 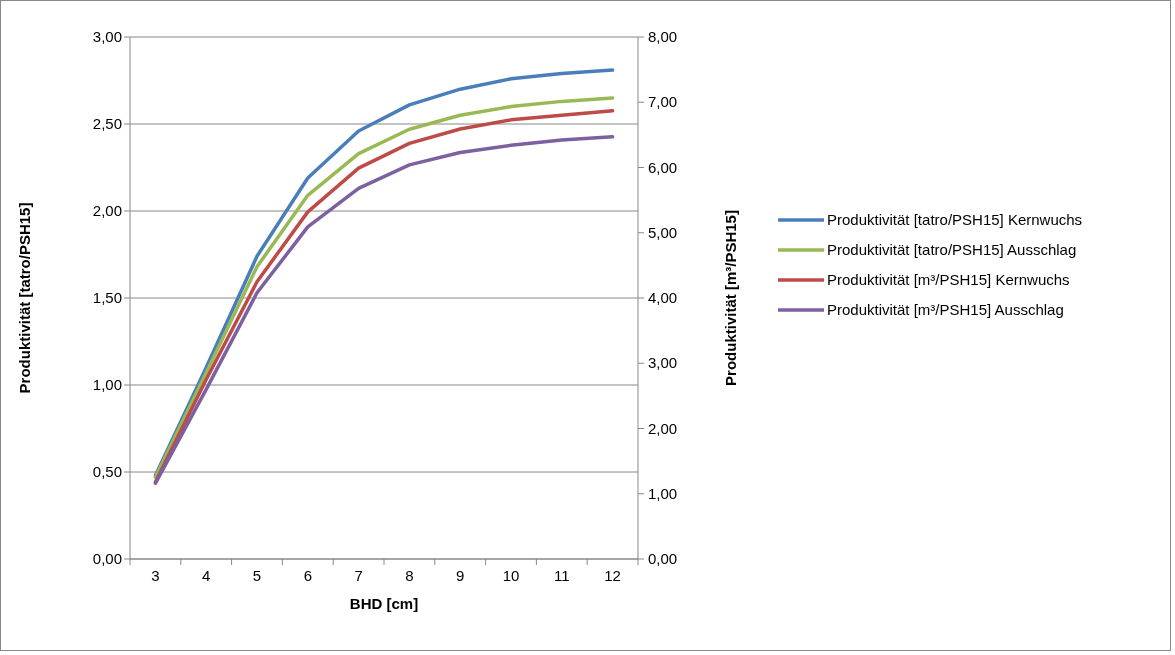 I want to click on x-tick-label: 4, so click(x=206, y=575).